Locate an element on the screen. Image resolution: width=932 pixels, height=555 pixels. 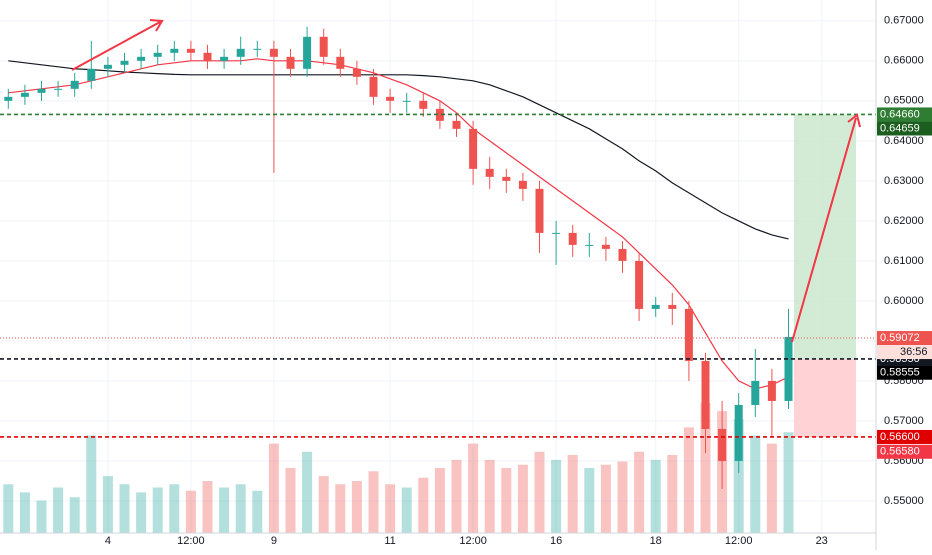
x-tick-label: 18 is located at coordinates (656, 541).